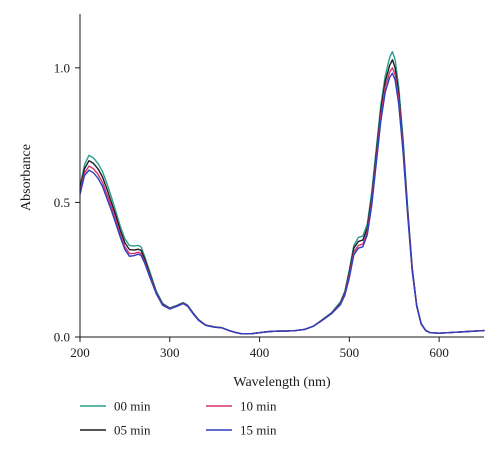 The width and height of the screenshot is (500, 452). What do you see at coordinates (62, 67) in the screenshot?
I see `y-tick-label: 1.0` at bounding box center [62, 67].